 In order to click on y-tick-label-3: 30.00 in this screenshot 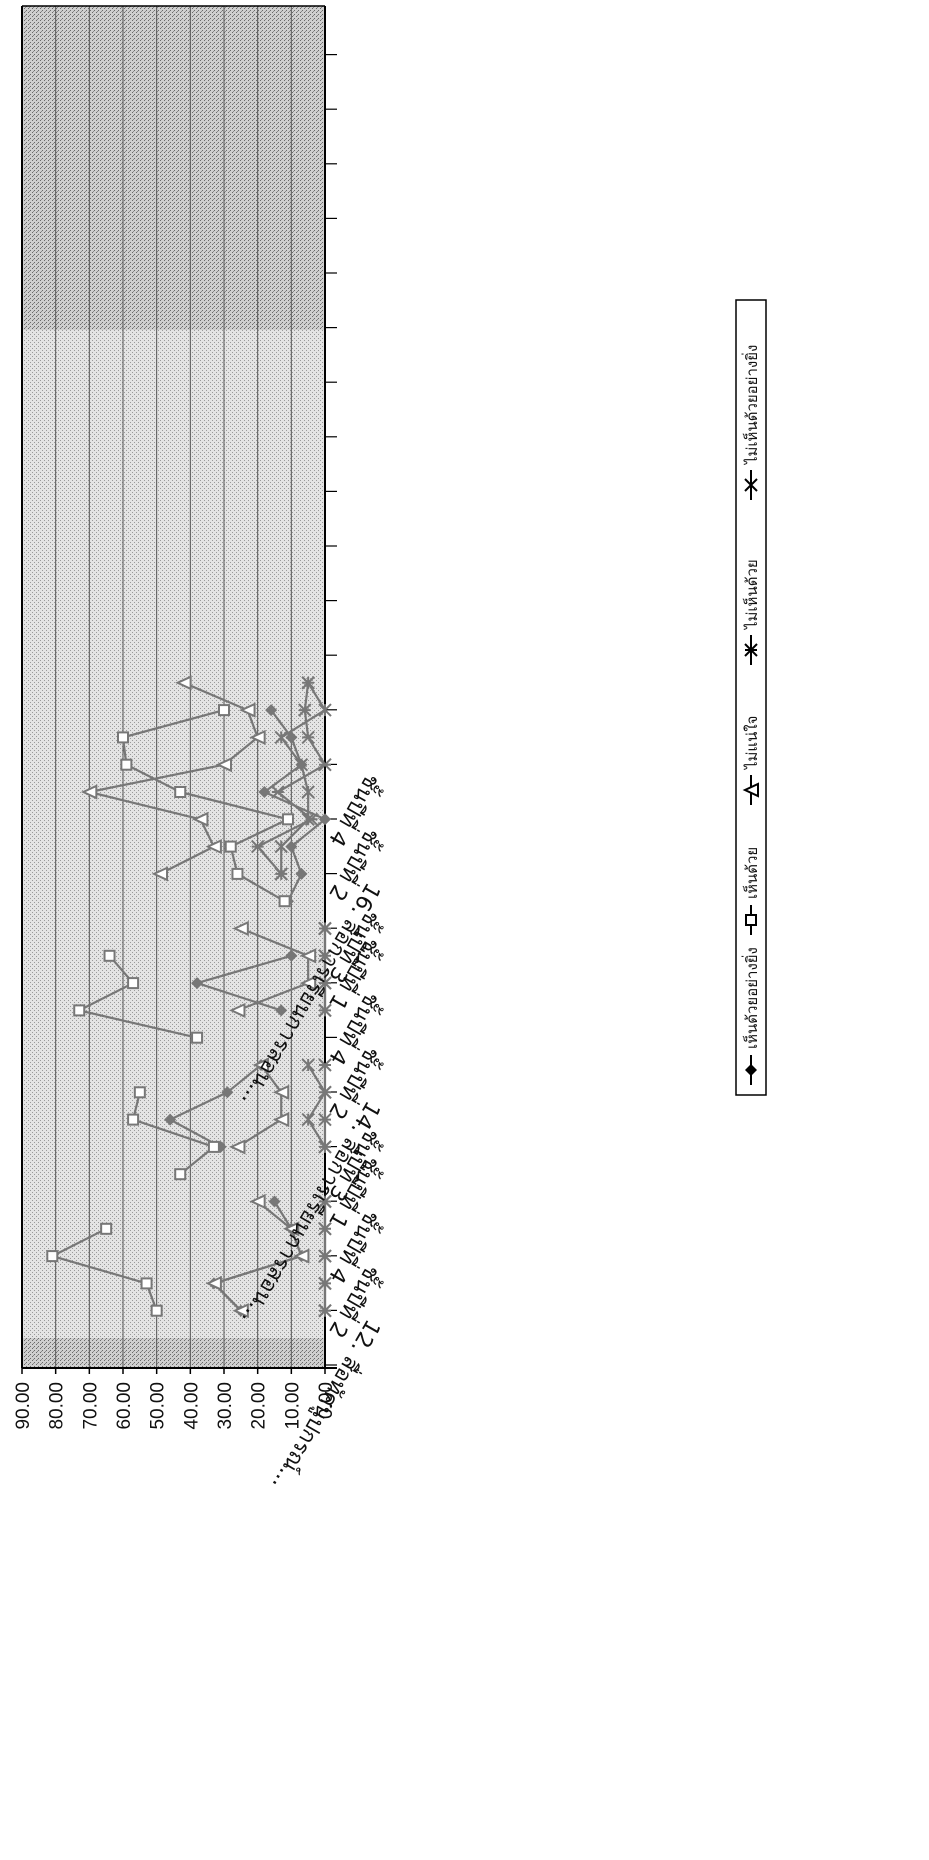, I will do `click(225, 1406)`.